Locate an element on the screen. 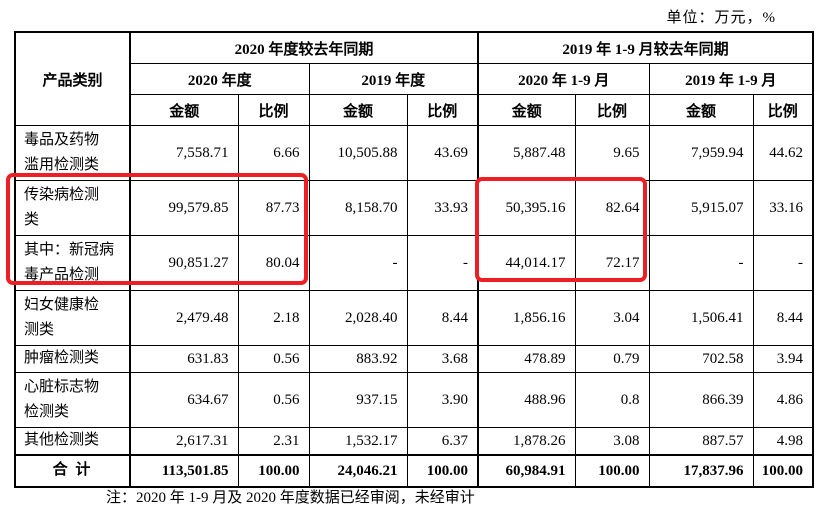 Image resolution: width=826 pixels, height=528 pixels. col-group-2020-annual-vs-prior: 2020 年度较去年同期 is located at coordinates (304, 47).